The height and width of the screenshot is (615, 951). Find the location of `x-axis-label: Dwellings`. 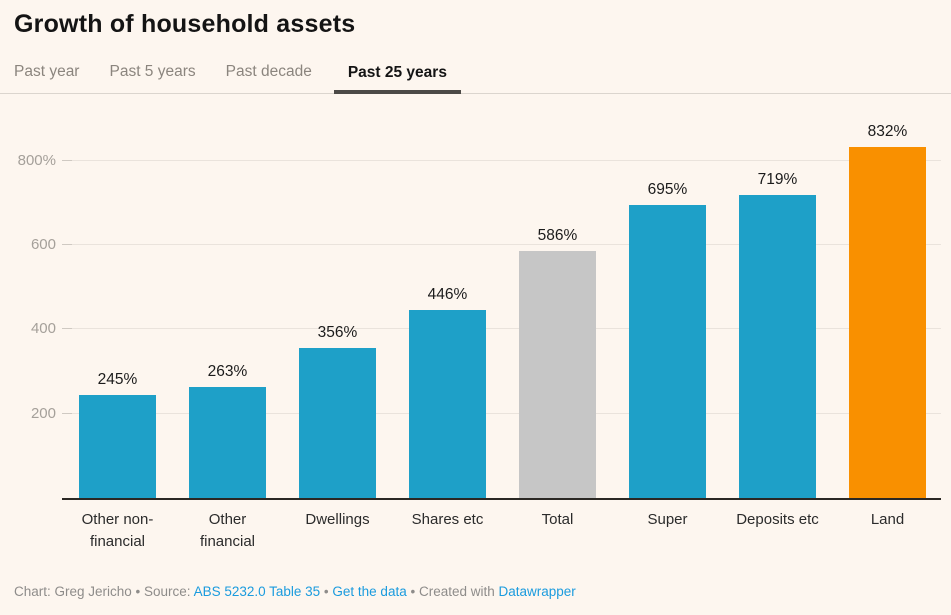

x-axis-label: Dwellings is located at coordinates (337, 519).